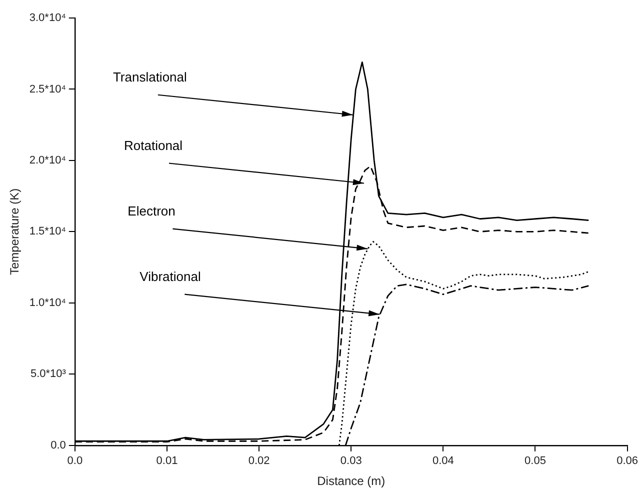  What do you see at coordinates (167, 461) in the screenshot?
I see `x-tick-label: 0.01` at bounding box center [167, 461].